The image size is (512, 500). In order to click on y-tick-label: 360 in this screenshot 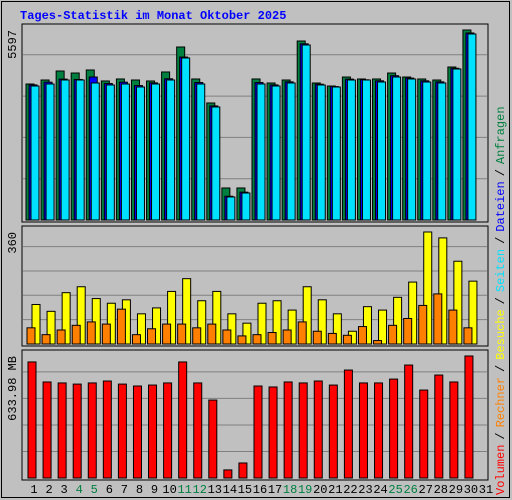, I will do `click(13, 243)`.